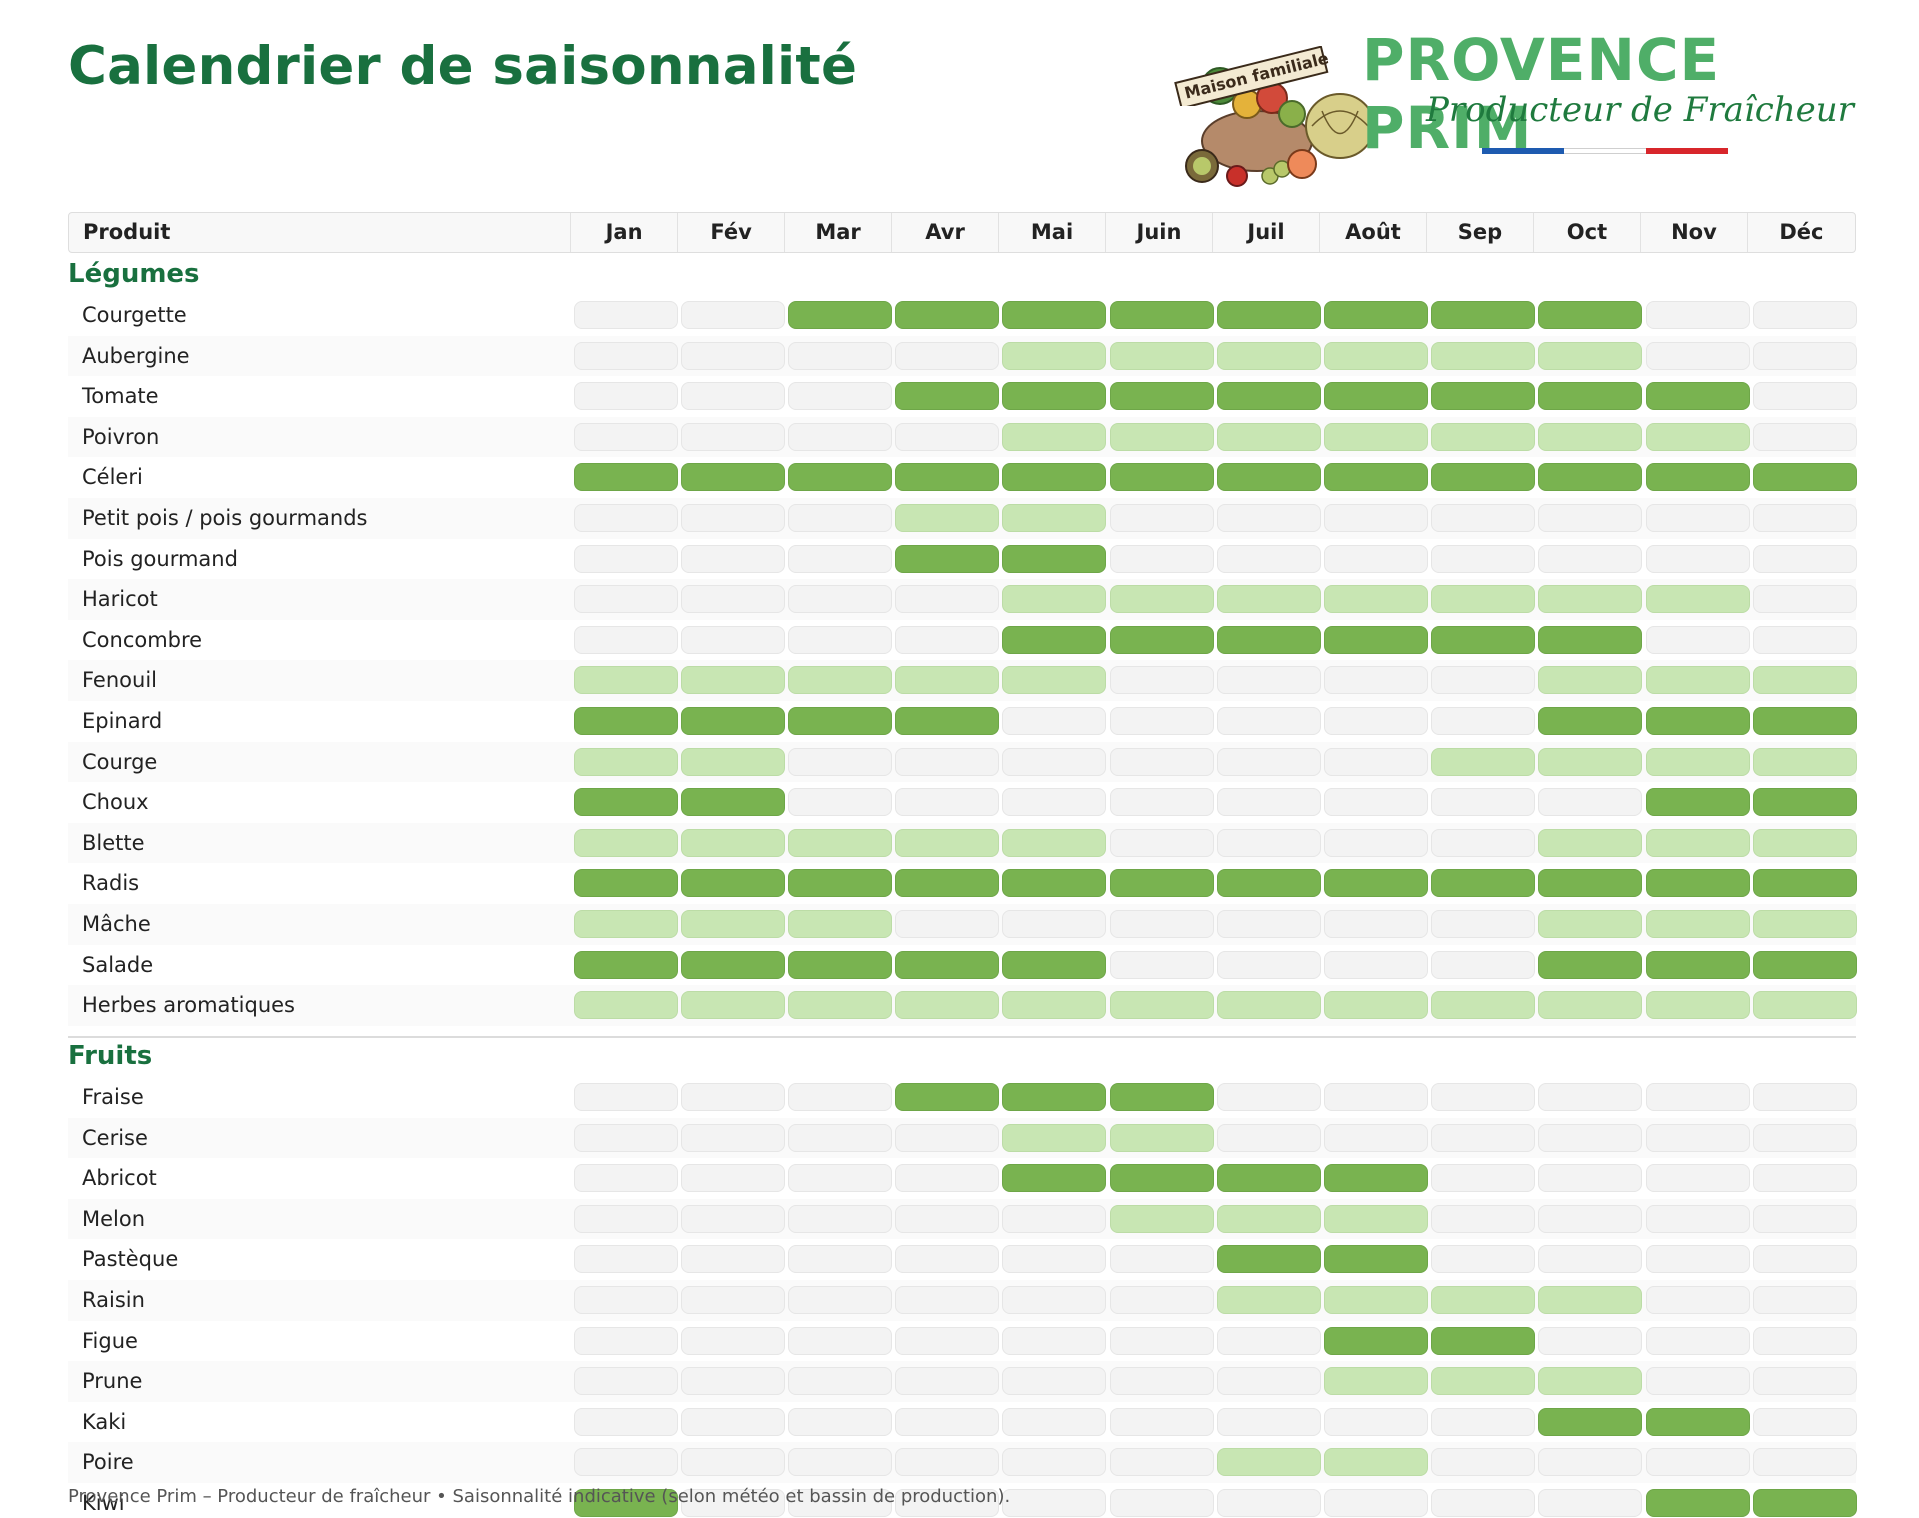  I want to click on table-row: Prune, so click(962, 1381).